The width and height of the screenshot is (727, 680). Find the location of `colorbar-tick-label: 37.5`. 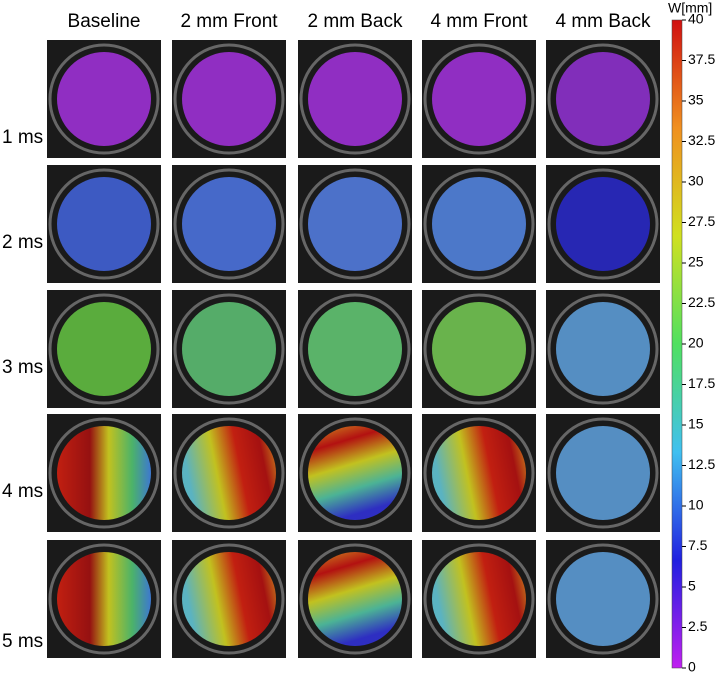

colorbar-tick-label: 37.5 is located at coordinates (701, 59).